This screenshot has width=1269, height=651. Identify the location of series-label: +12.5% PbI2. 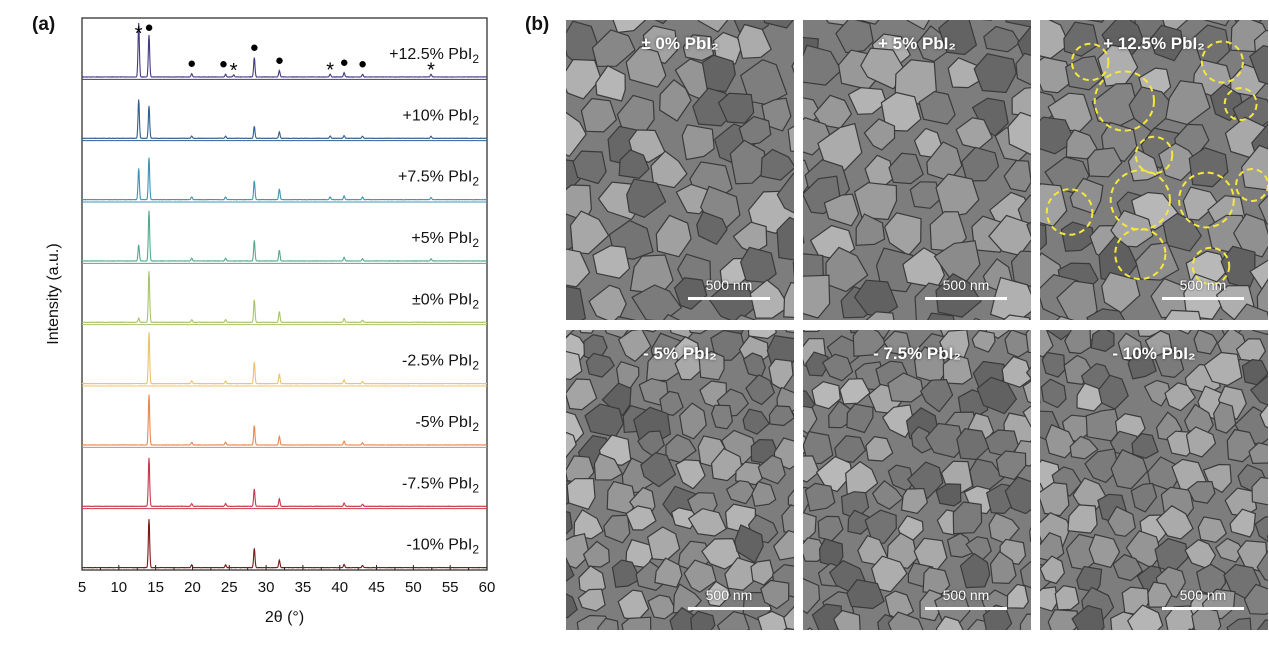
(434, 56).